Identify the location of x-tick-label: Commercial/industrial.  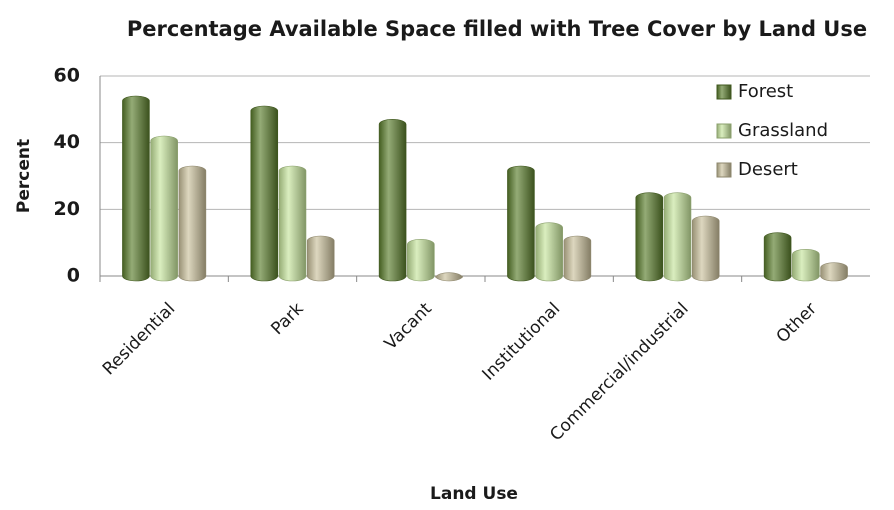
(619, 372).